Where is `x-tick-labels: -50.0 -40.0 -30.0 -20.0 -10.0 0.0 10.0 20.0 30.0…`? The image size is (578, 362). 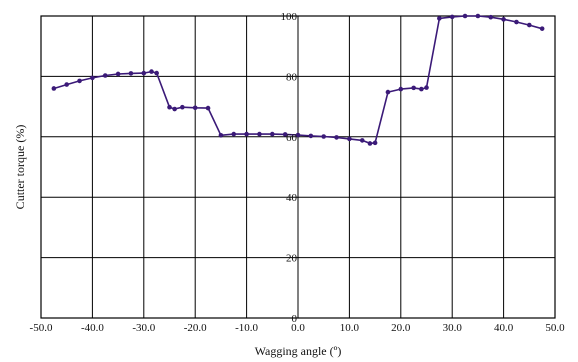
x-tick-labels: -50.0 -40.0 -30.0 -20.0 -10.0 0.0 10.0 20.0 30.0… is located at coordinates (298, 328).